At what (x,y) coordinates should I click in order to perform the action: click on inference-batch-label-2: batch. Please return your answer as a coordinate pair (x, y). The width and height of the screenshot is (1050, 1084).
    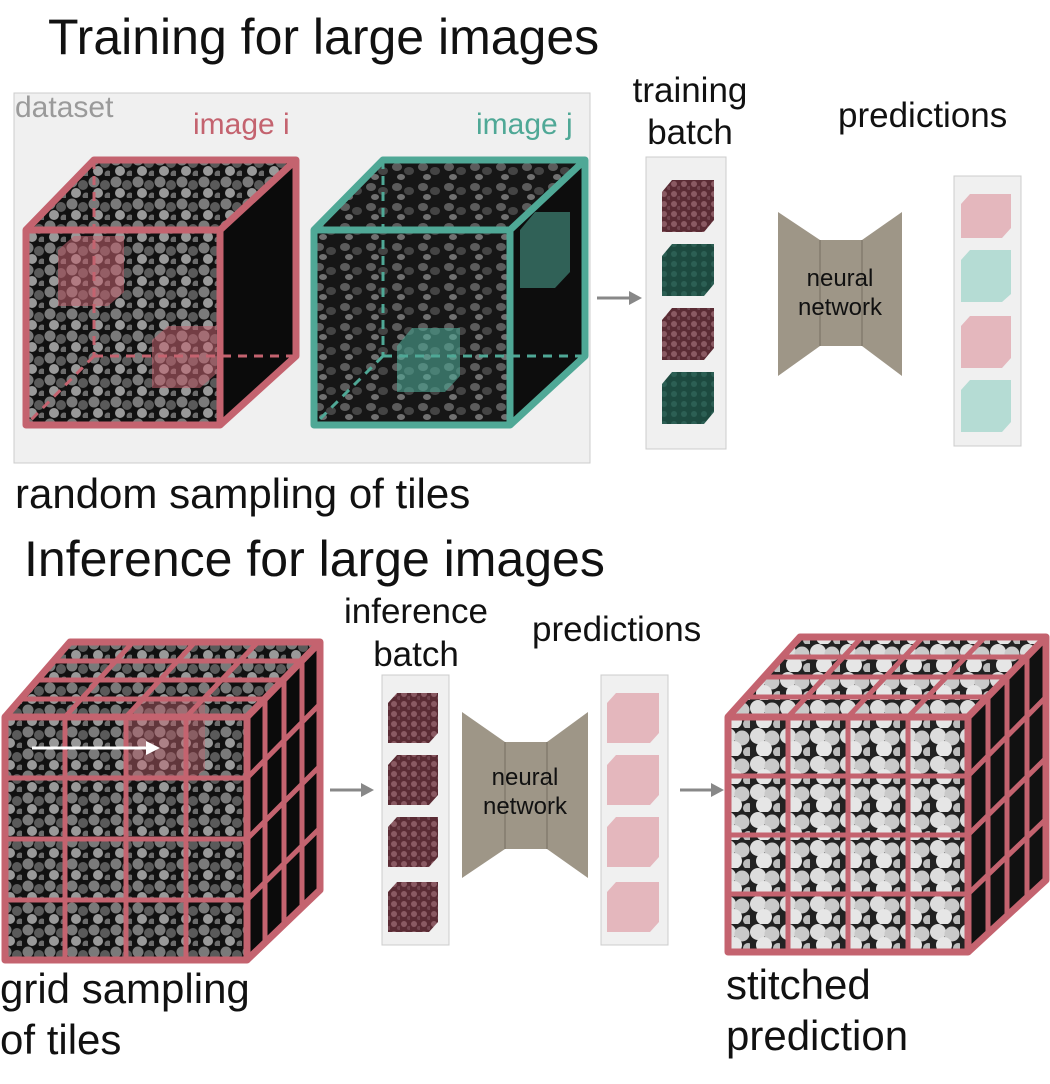
    Looking at the image, I should click on (416, 654).